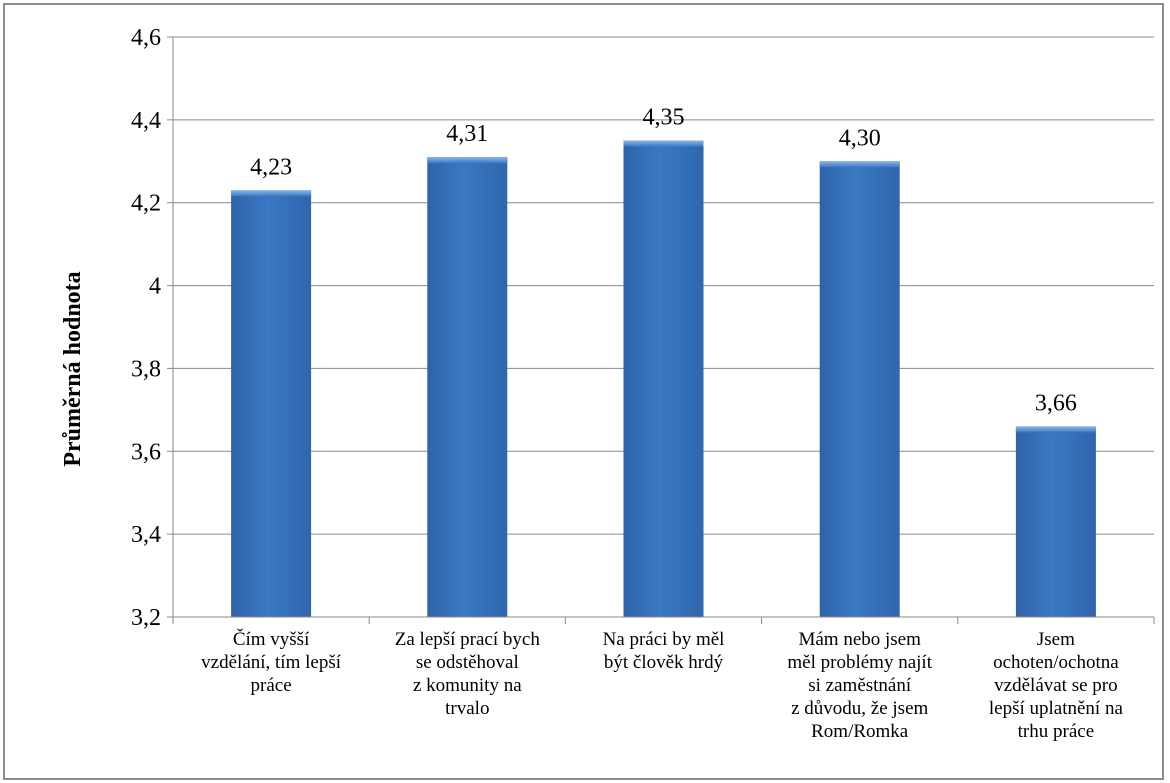 Image resolution: width=1170 pixels, height=783 pixels. I want to click on y-tick-label: 4,2, so click(146, 204).